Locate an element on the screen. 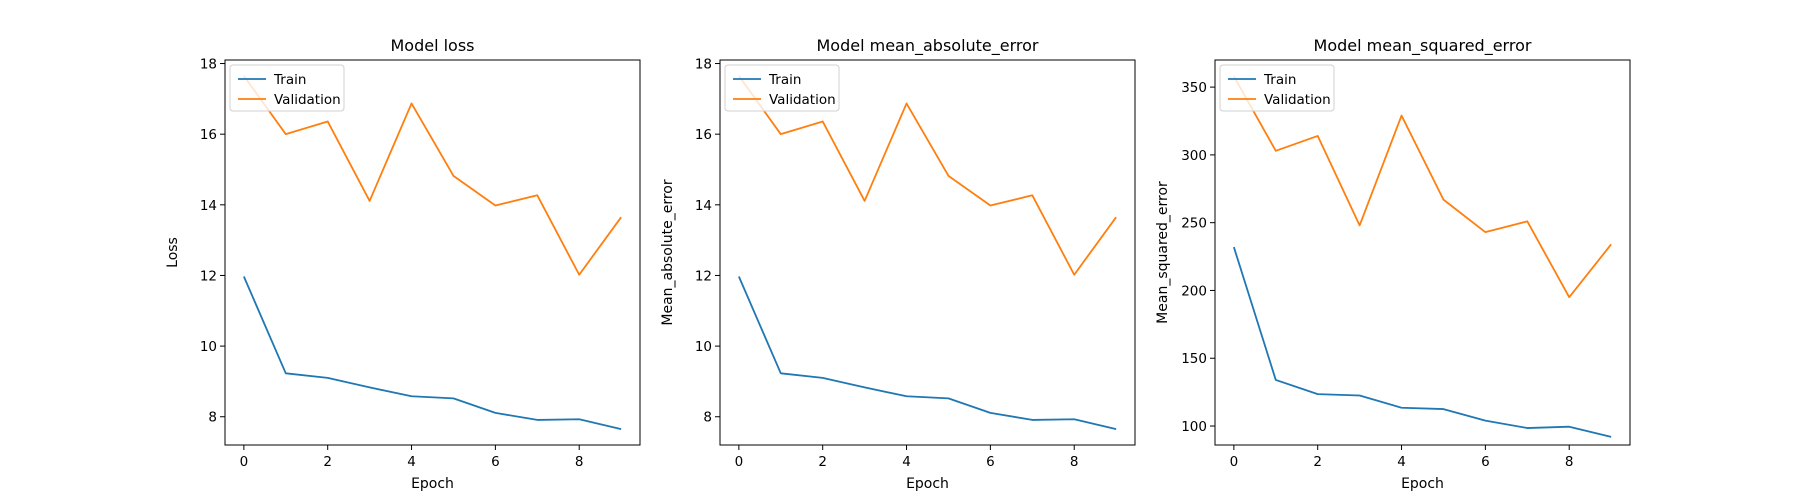 This screenshot has height=500, width=1800. y-axis-label: Mean_absolute_error is located at coordinates (668, 252).